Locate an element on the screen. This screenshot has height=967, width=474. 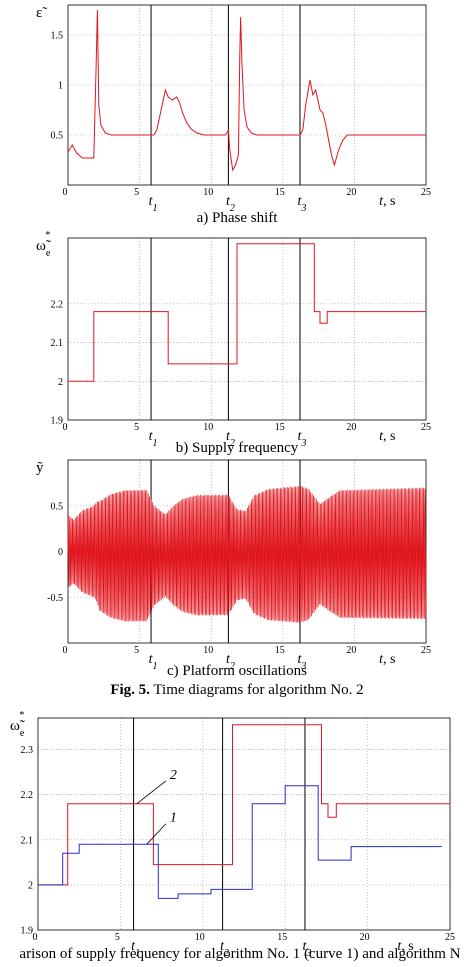
annotation-label-2: 2 is located at coordinates (173, 775).